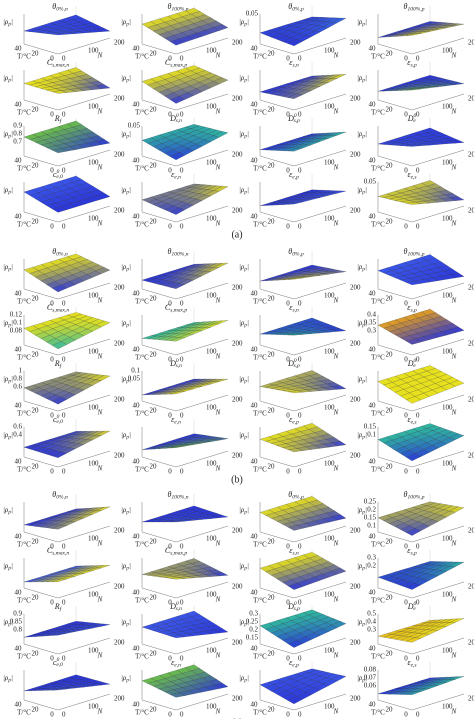 This screenshot has width=474, height=719. I want to click on parameter-label: εe,s, so click(411, 663).